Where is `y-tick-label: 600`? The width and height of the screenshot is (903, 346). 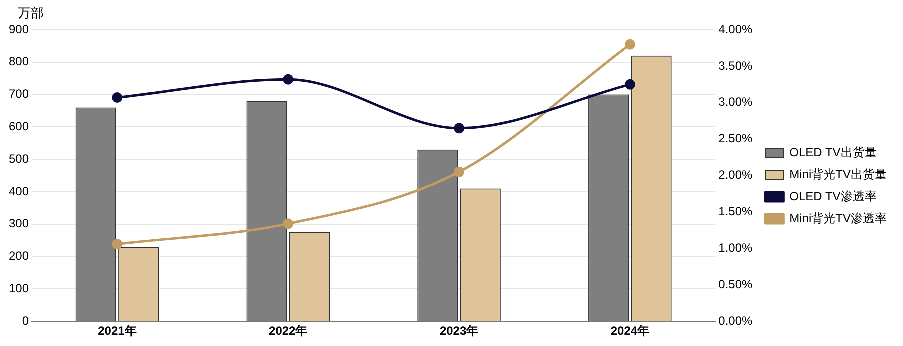
y-tick-label: 600 is located at coordinates (19, 127).